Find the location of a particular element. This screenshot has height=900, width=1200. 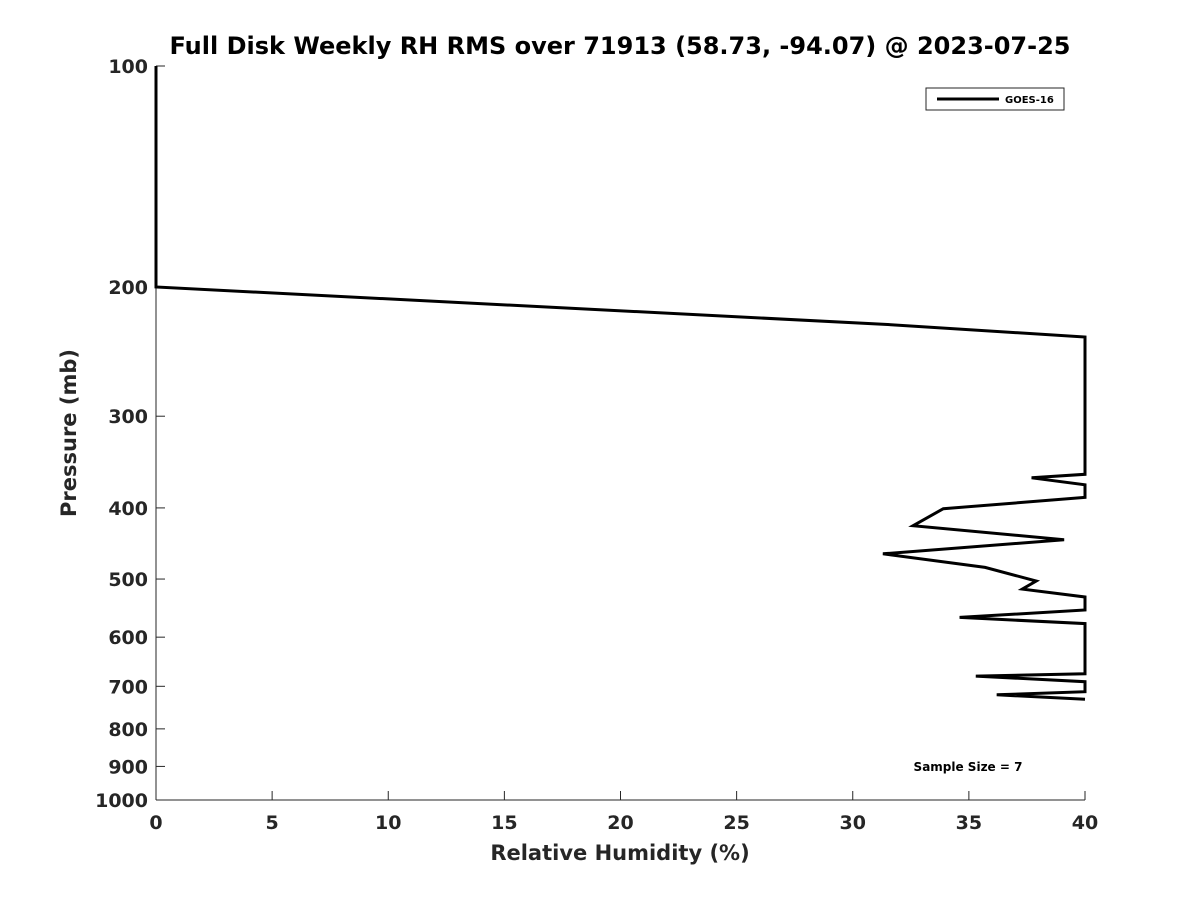

legend-label-goes16: GOES-16 is located at coordinates (1029, 100).